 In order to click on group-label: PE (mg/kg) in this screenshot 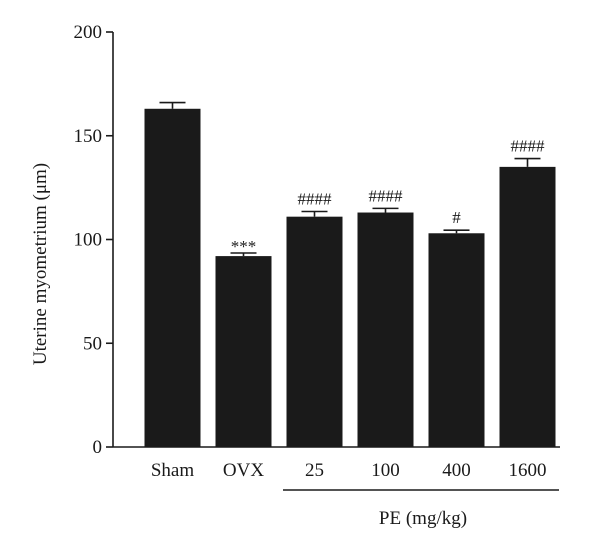, I will do `click(423, 518)`.